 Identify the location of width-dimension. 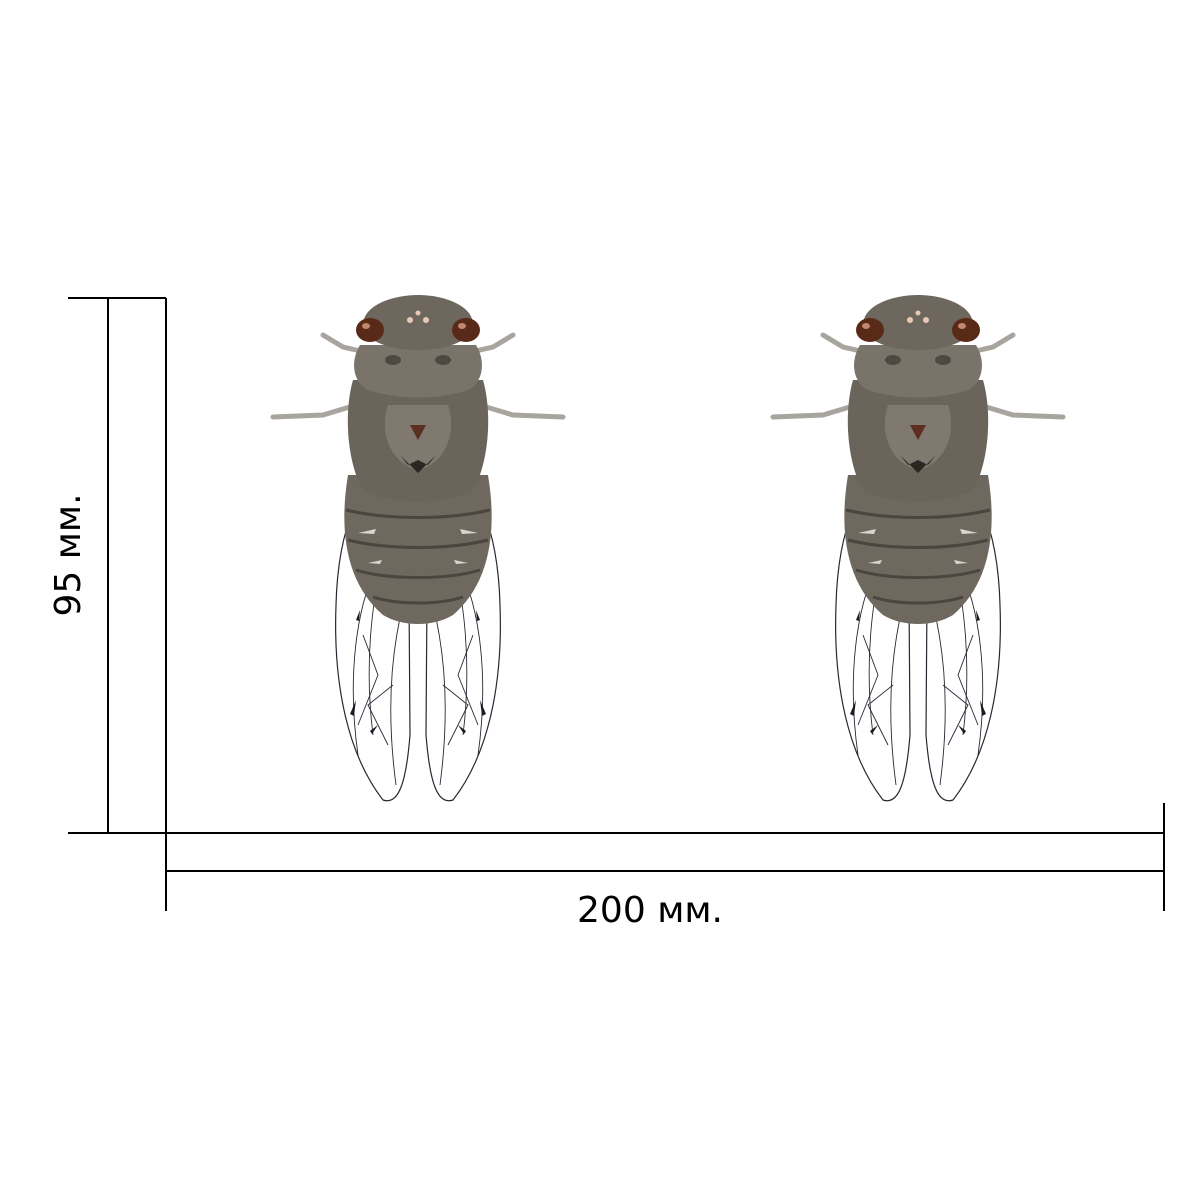
(665, 857).